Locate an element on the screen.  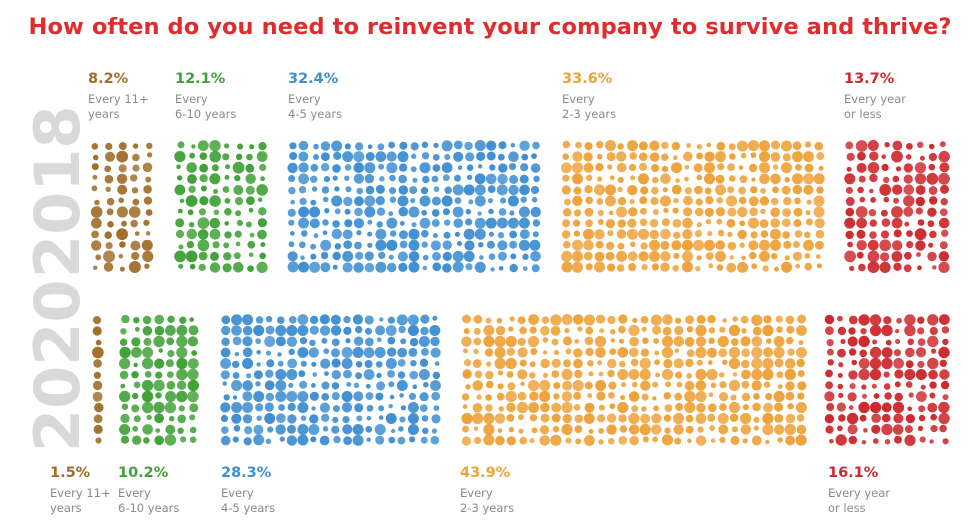
bubbles-2020-every-11-plus is located at coordinates (98, 380).